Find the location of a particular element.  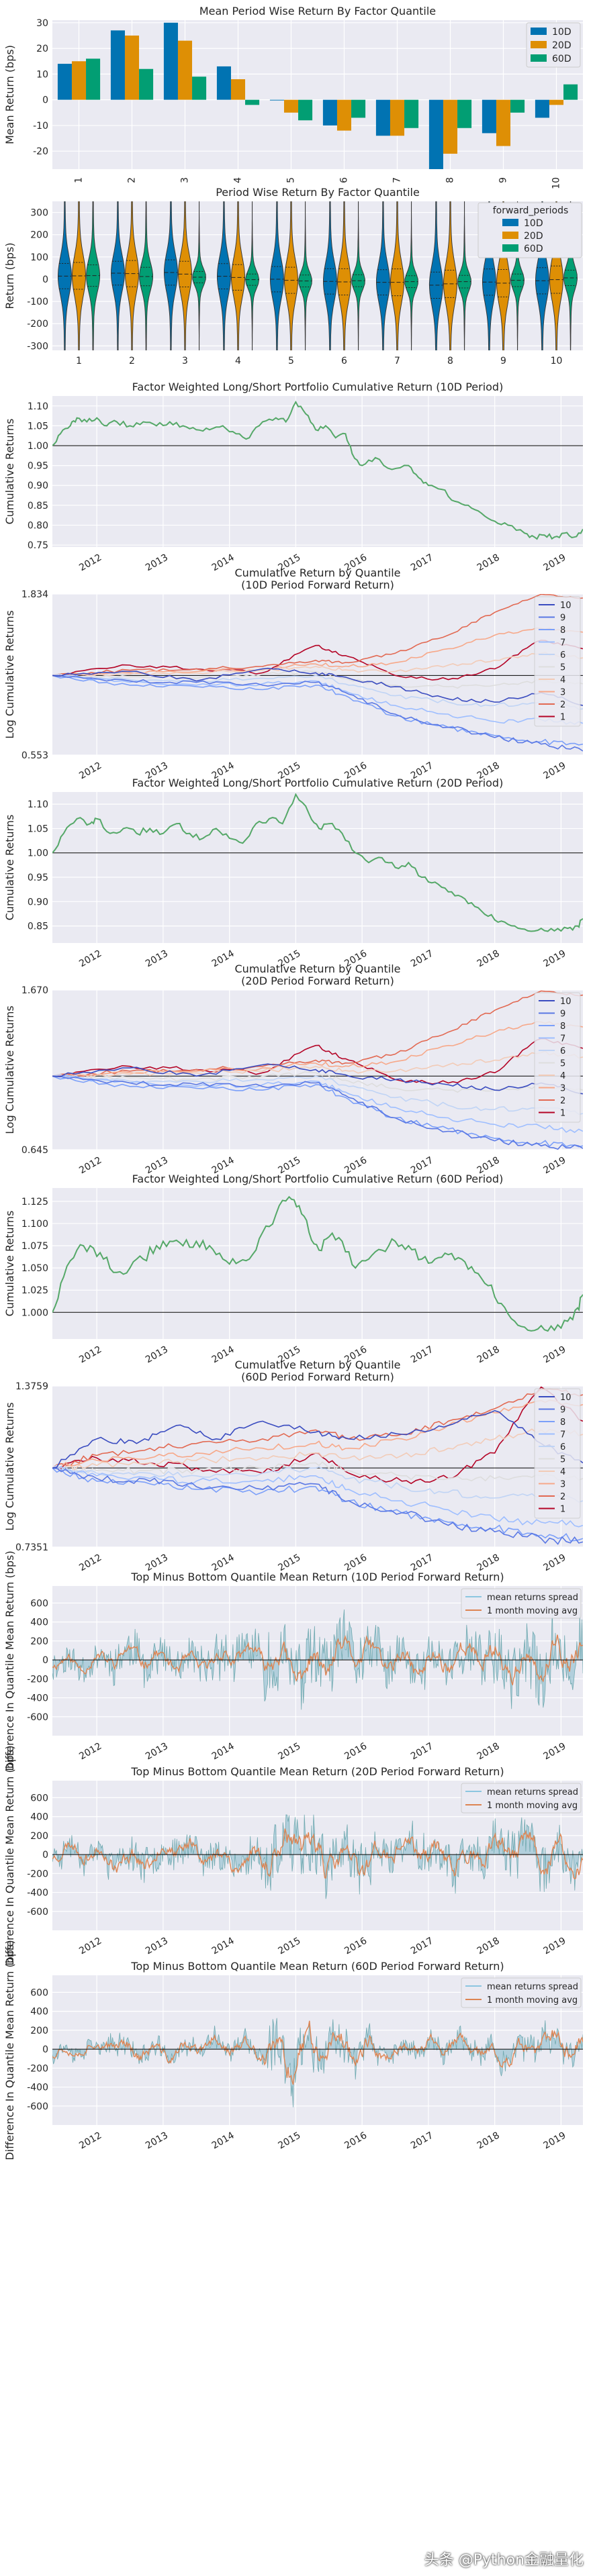

x-tick-label: 8 is located at coordinates (451, 180).